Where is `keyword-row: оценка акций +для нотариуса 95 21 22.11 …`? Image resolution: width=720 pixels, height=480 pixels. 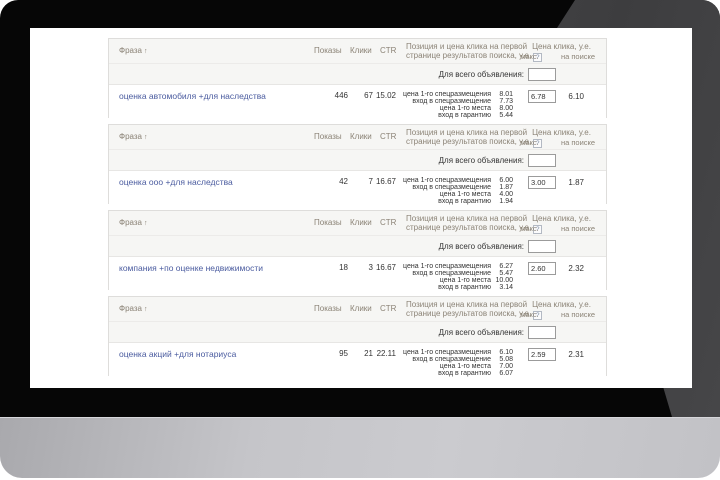
keyword-row: оценка акций +для нотариуса 95 21 22.11 … is located at coordinates (357, 360).